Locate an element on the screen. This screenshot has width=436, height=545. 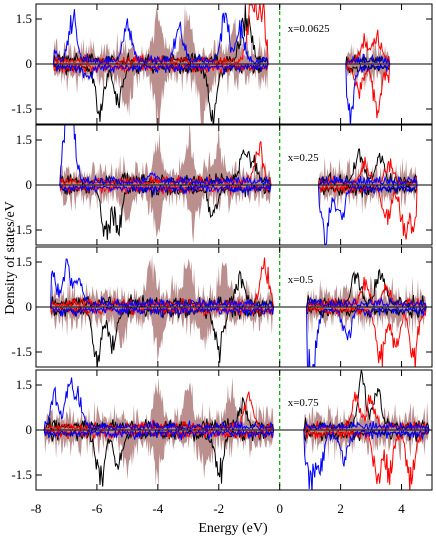
x-tick-label: 2 is located at coordinates (340, 508).